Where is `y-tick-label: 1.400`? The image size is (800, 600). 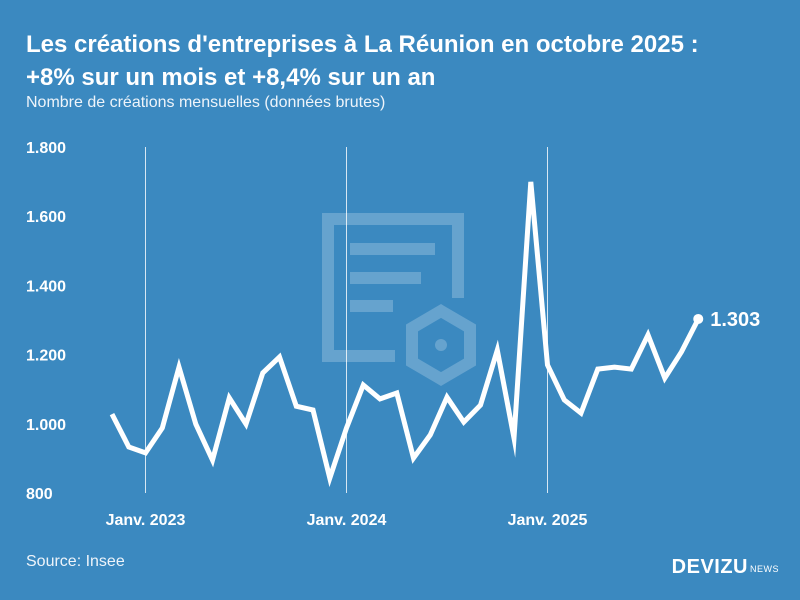 y-tick-label: 1.400 is located at coordinates (46, 286).